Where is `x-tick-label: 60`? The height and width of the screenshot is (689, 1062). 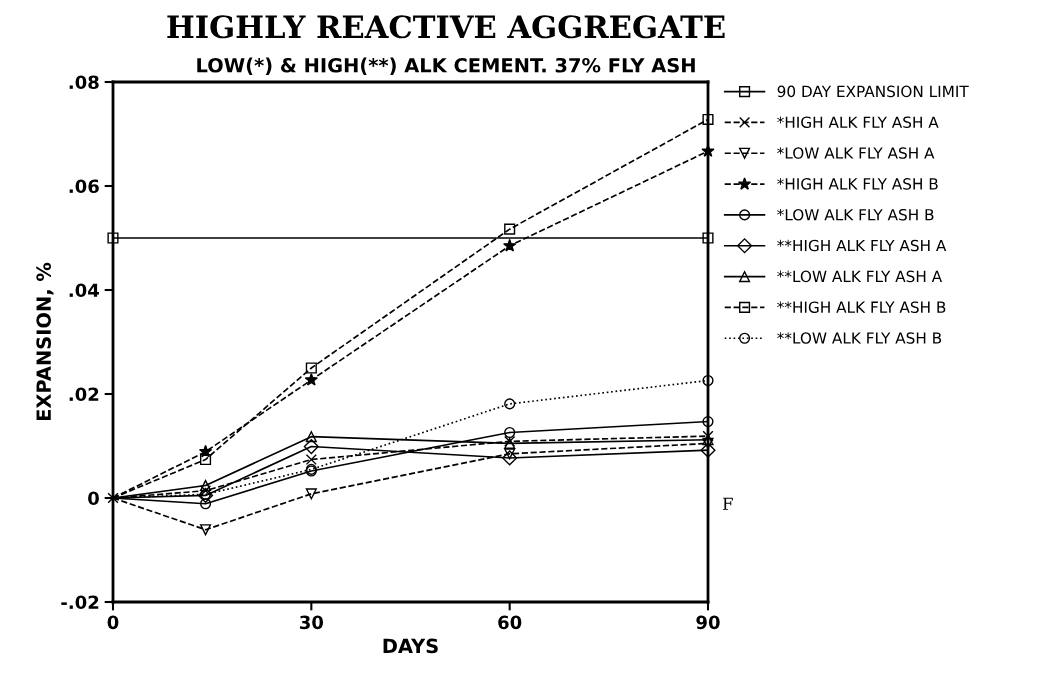
x-tick-label: 60 is located at coordinates (510, 622).